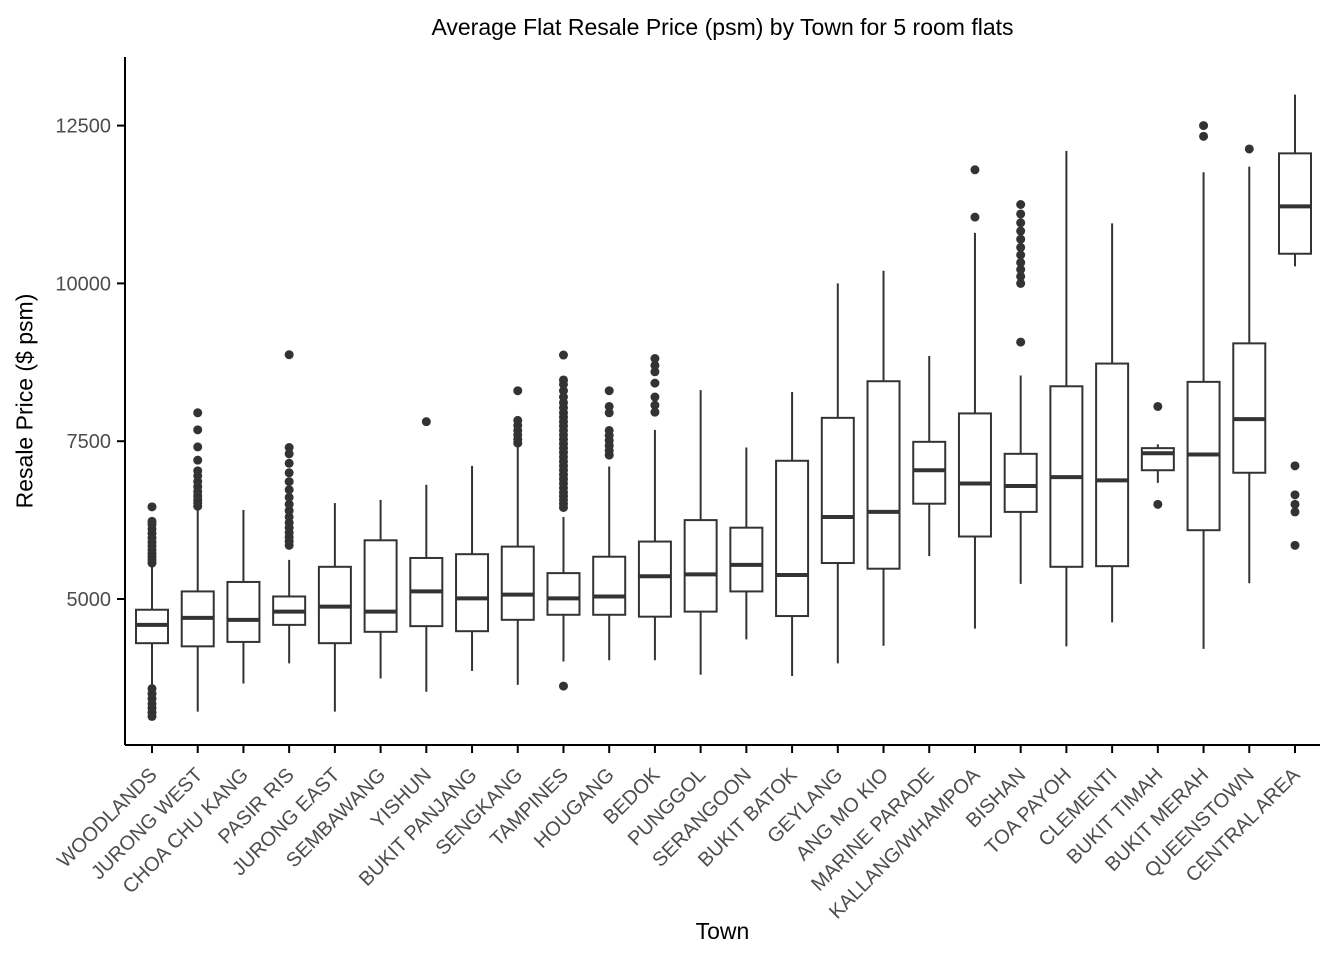 Image resolution: width=1344 pixels, height=960 pixels. Describe the element at coordinates (83, 284) in the screenshot. I see `y-tick-label: 10000` at that location.